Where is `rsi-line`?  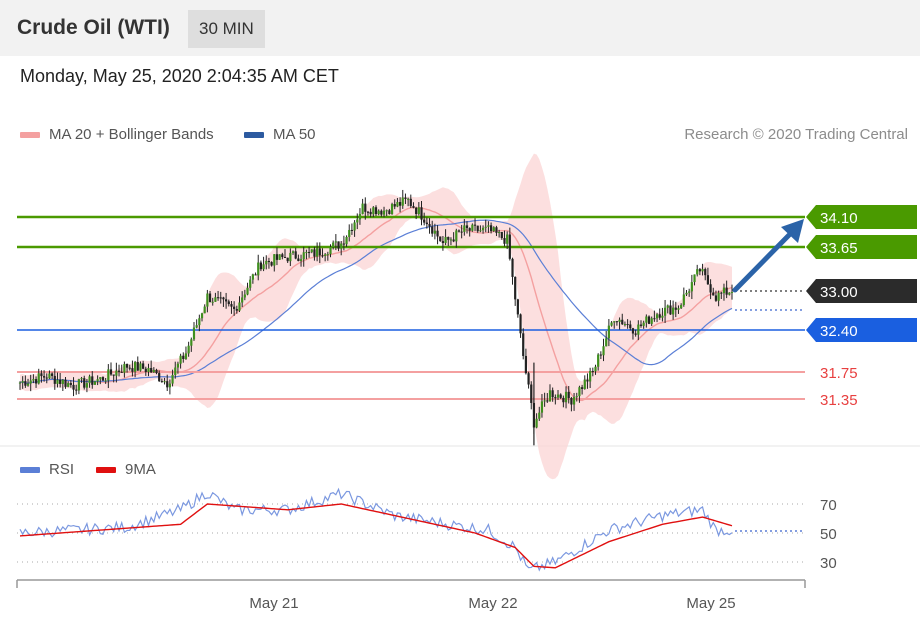
rsi-line is located at coordinates (376, 529).